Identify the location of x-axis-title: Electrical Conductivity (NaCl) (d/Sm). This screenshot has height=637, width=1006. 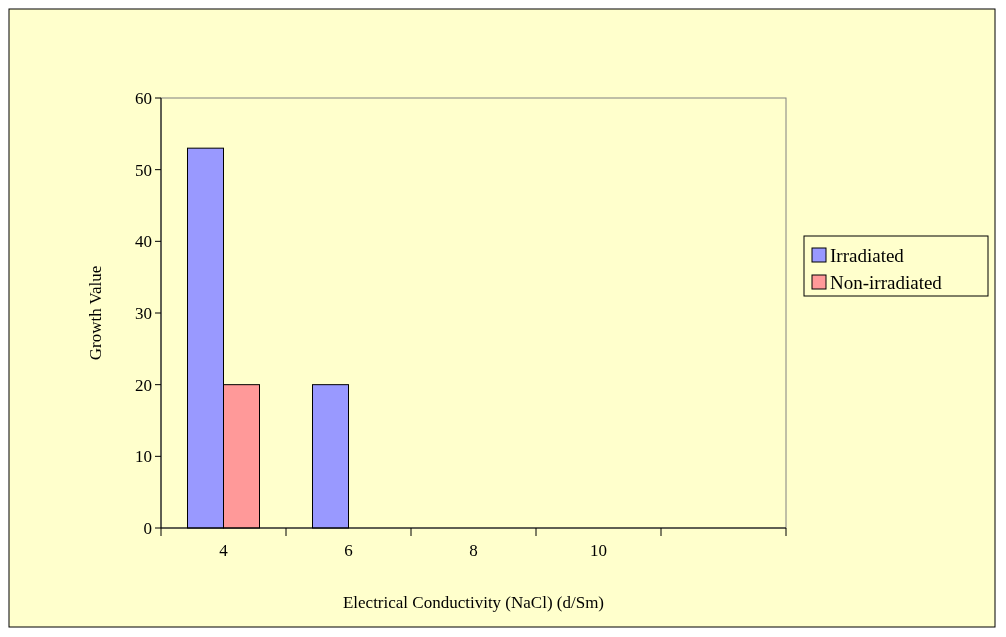
(473, 602).